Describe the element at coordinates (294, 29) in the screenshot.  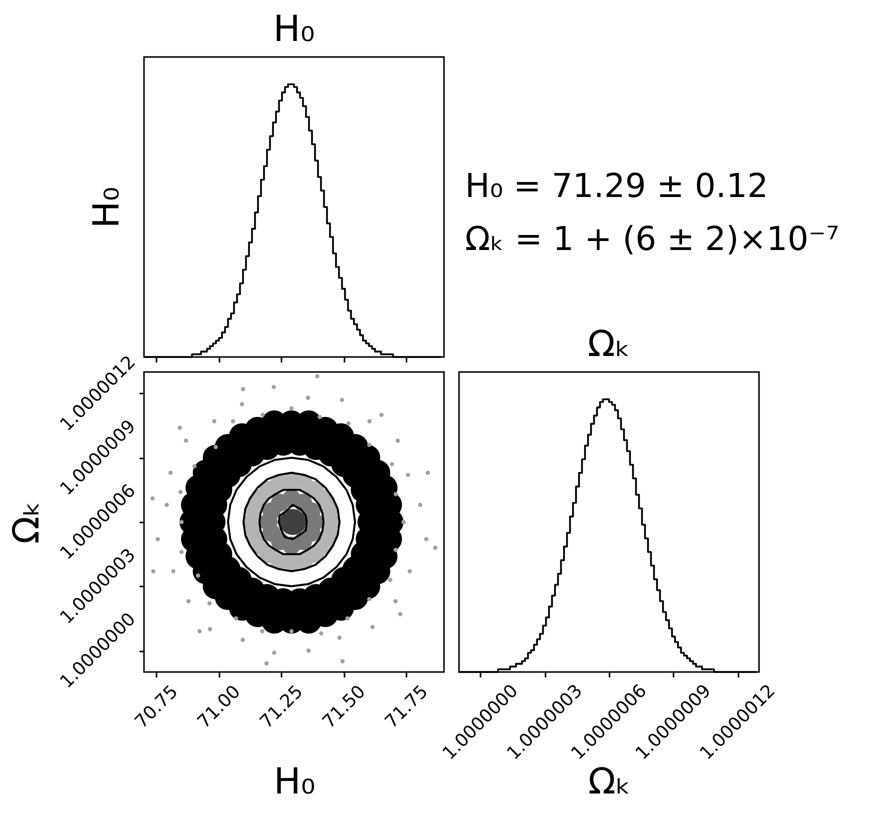
I see `chart-title: H₀` at that location.